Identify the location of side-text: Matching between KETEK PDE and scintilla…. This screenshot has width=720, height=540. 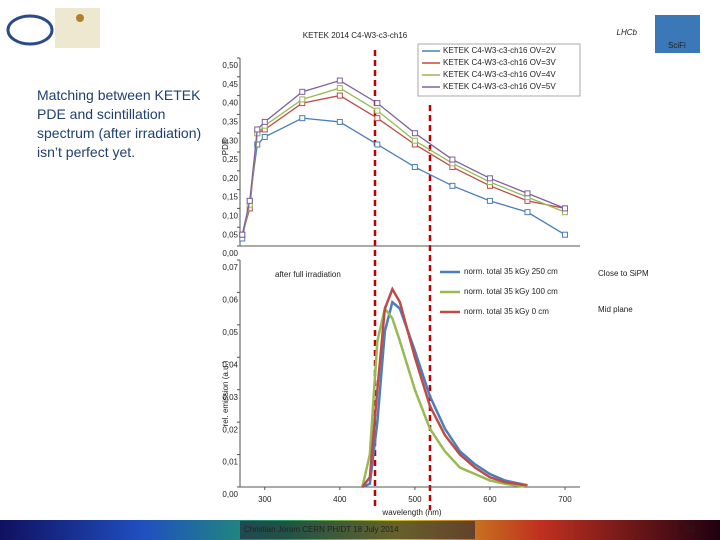
(119, 123).